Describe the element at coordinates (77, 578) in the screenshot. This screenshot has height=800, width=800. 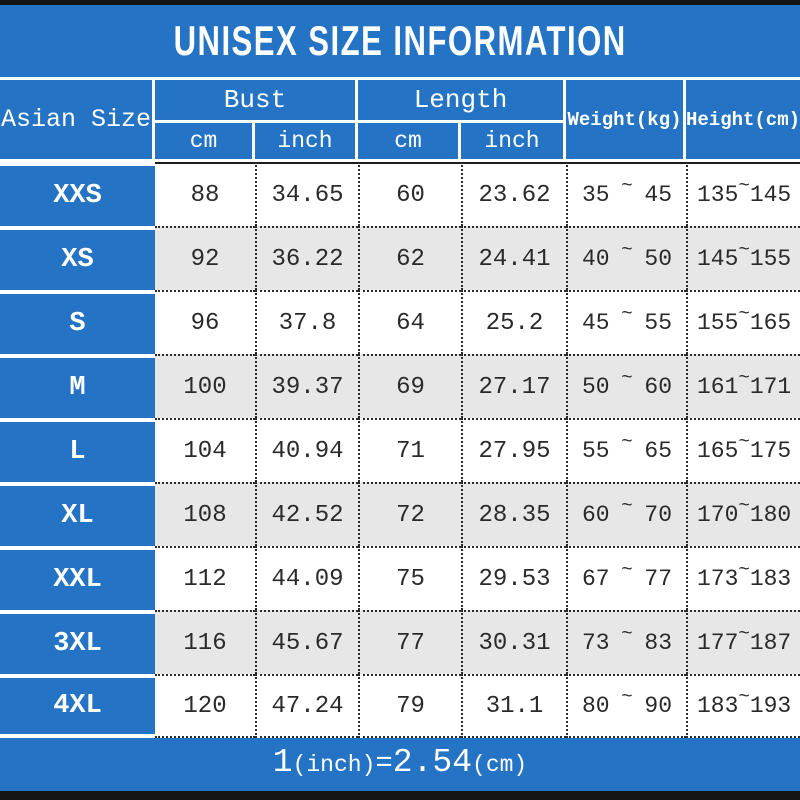
I see `size-label: XXL` at that location.